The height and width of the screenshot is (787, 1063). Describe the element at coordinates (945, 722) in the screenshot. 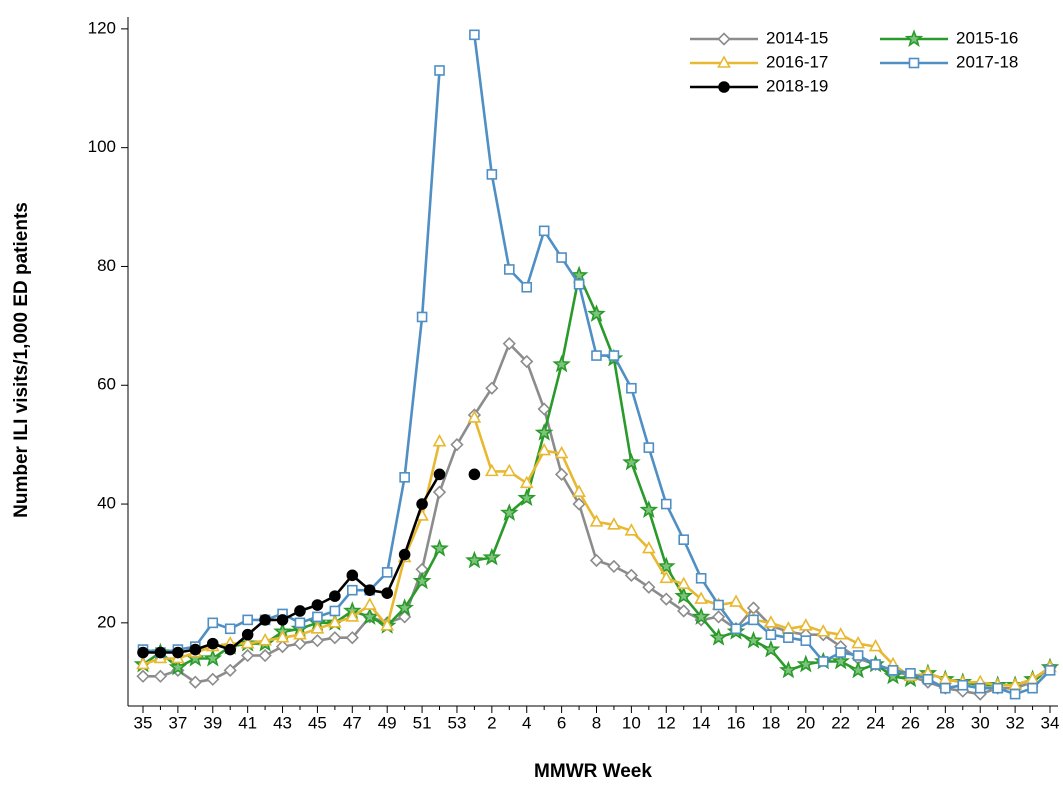

I see `x-tick-label: 28` at that location.